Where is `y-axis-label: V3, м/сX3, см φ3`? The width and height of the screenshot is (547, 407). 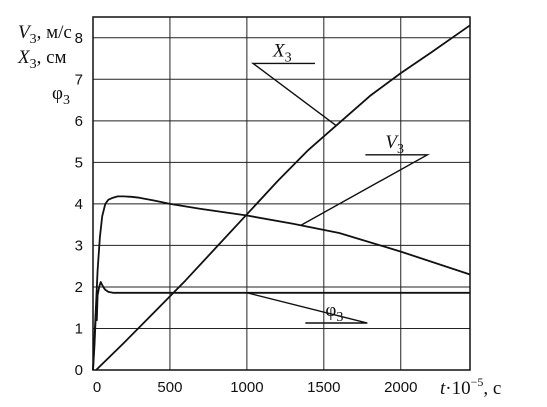
y-axis-label: V3, м/сX3, см φ3 is located at coordinates (44, 65).